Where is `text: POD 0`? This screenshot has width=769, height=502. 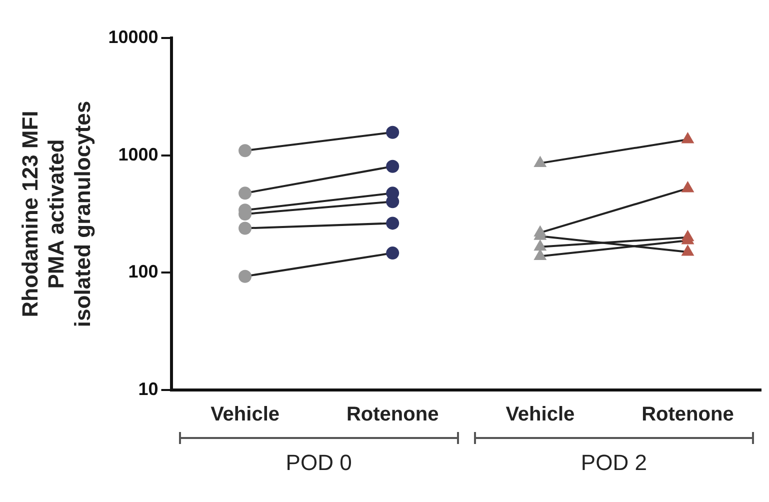
text: POD 0 is located at coordinates (318, 463).